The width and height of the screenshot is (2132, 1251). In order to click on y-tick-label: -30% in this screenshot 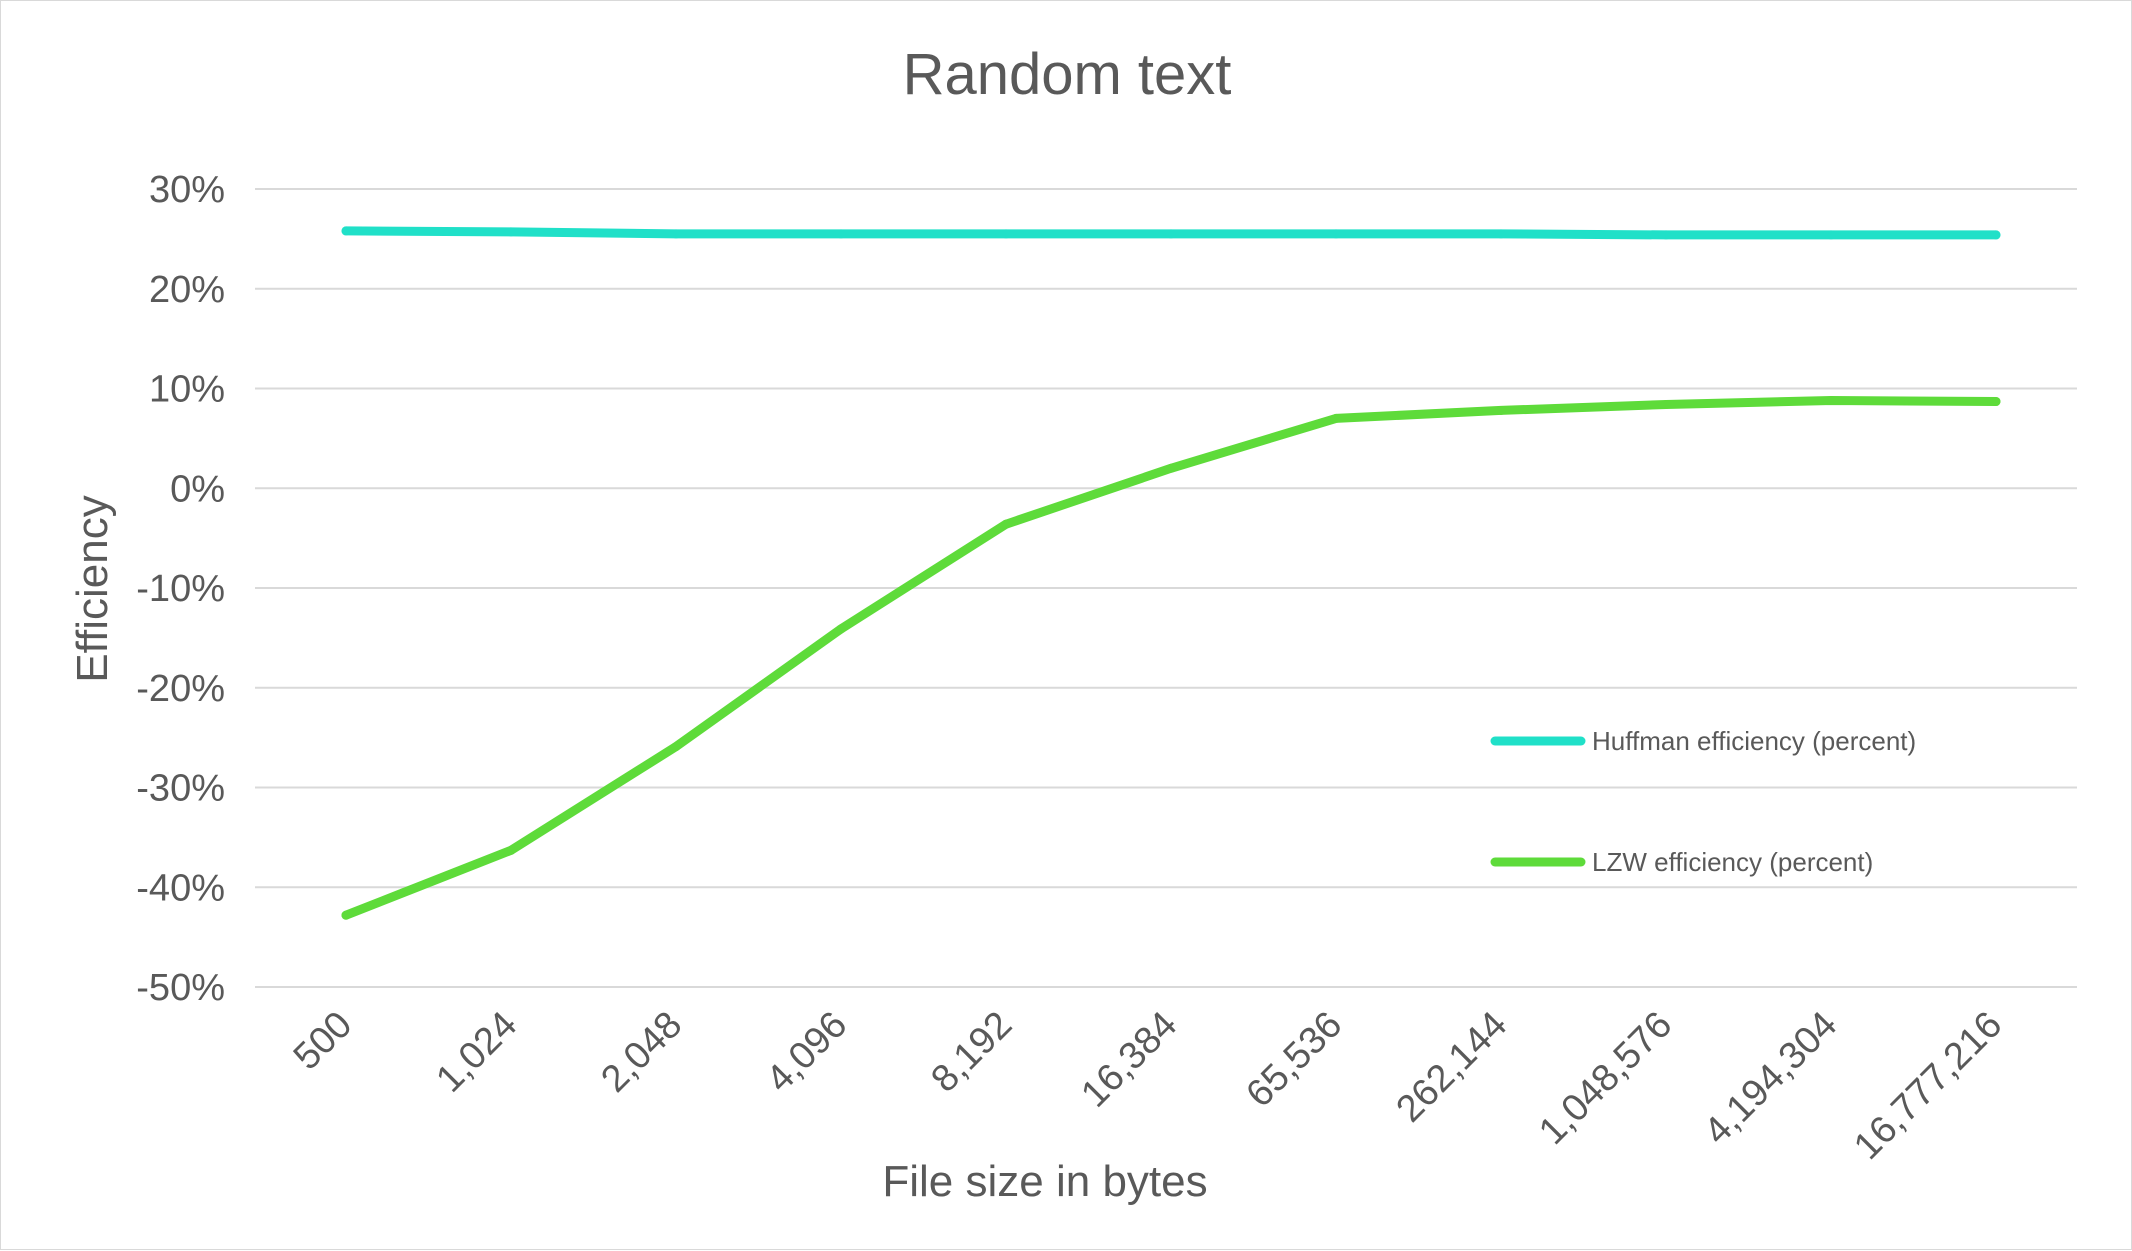, I will do `click(180, 789)`.